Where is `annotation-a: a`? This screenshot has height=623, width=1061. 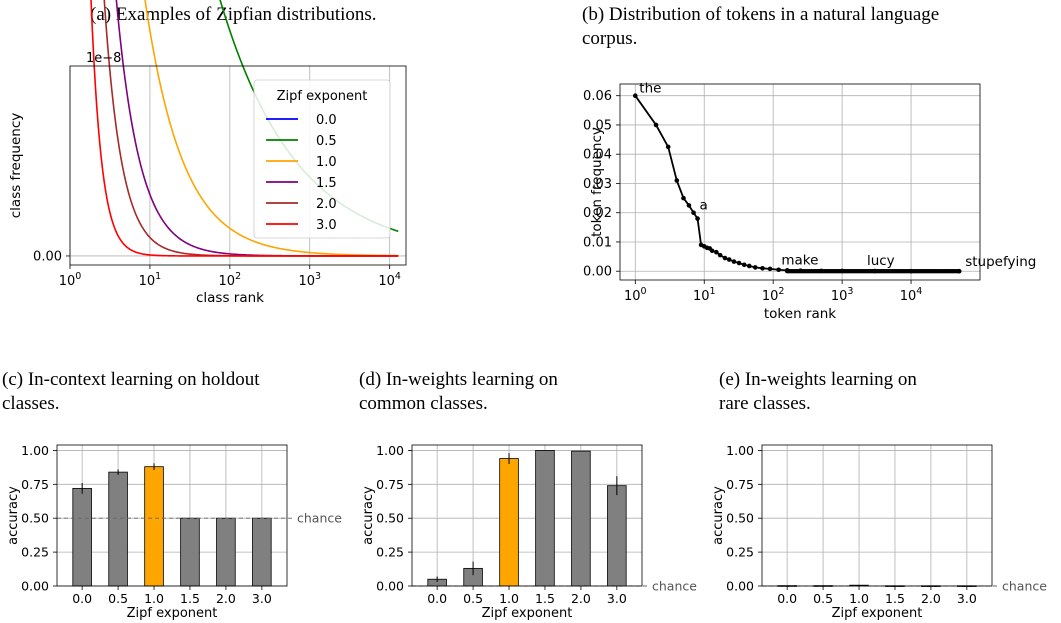
annotation-a: a is located at coordinates (704, 206).